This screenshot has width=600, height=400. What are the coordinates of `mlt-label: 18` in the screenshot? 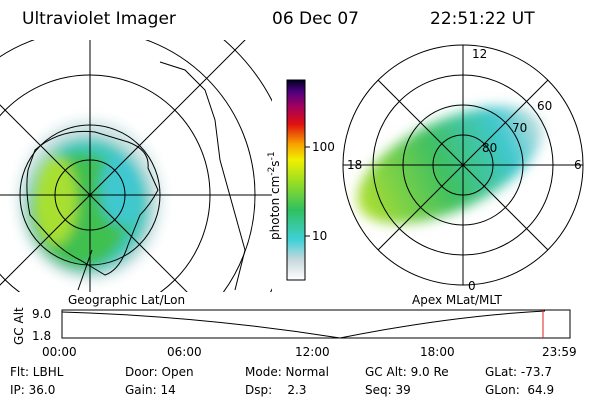 It's located at (354, 165).